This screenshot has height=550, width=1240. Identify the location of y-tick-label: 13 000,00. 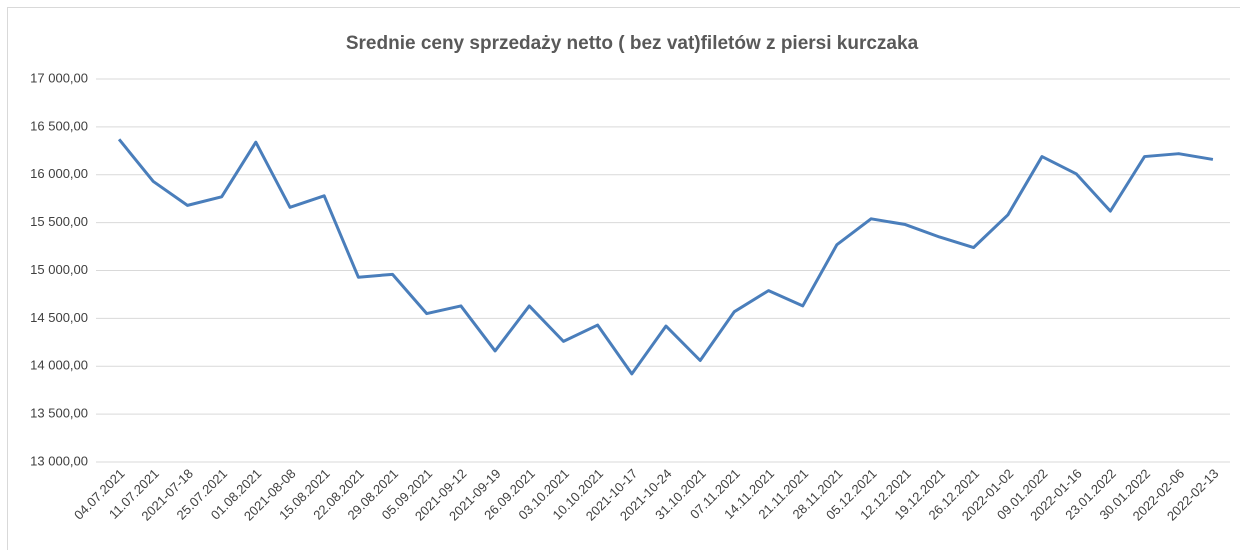
(59, 460).